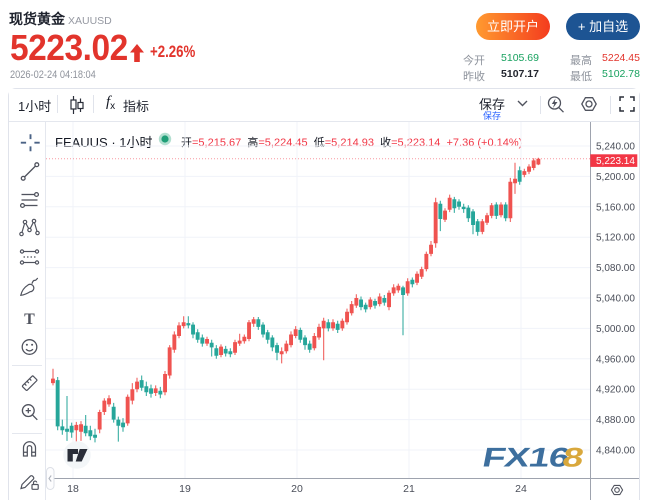 The image size is (650, 500). Describe the element at coordinates (615, 177) in the screenshot. I see `svg-text: 5,200.00` at that location.